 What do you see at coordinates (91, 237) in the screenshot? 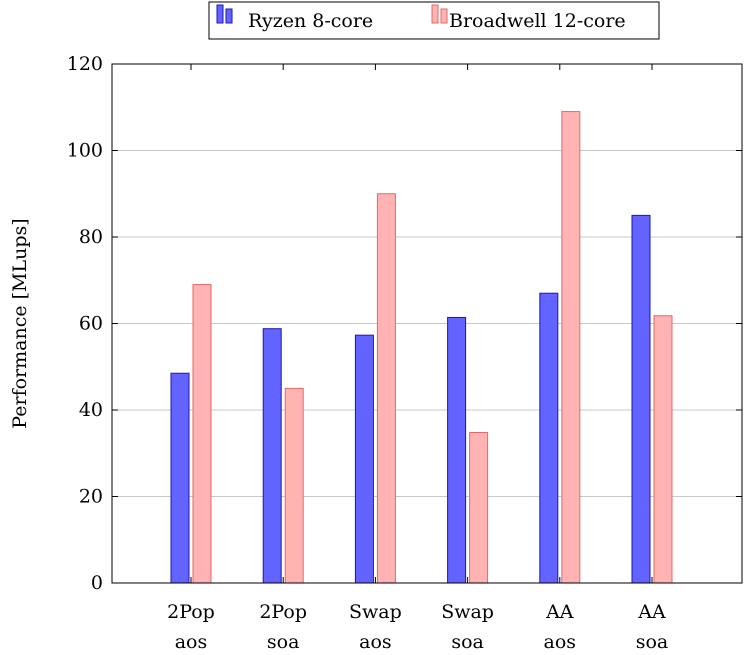
I see `y-tick-label: 80` at bounding box center [91, 237].